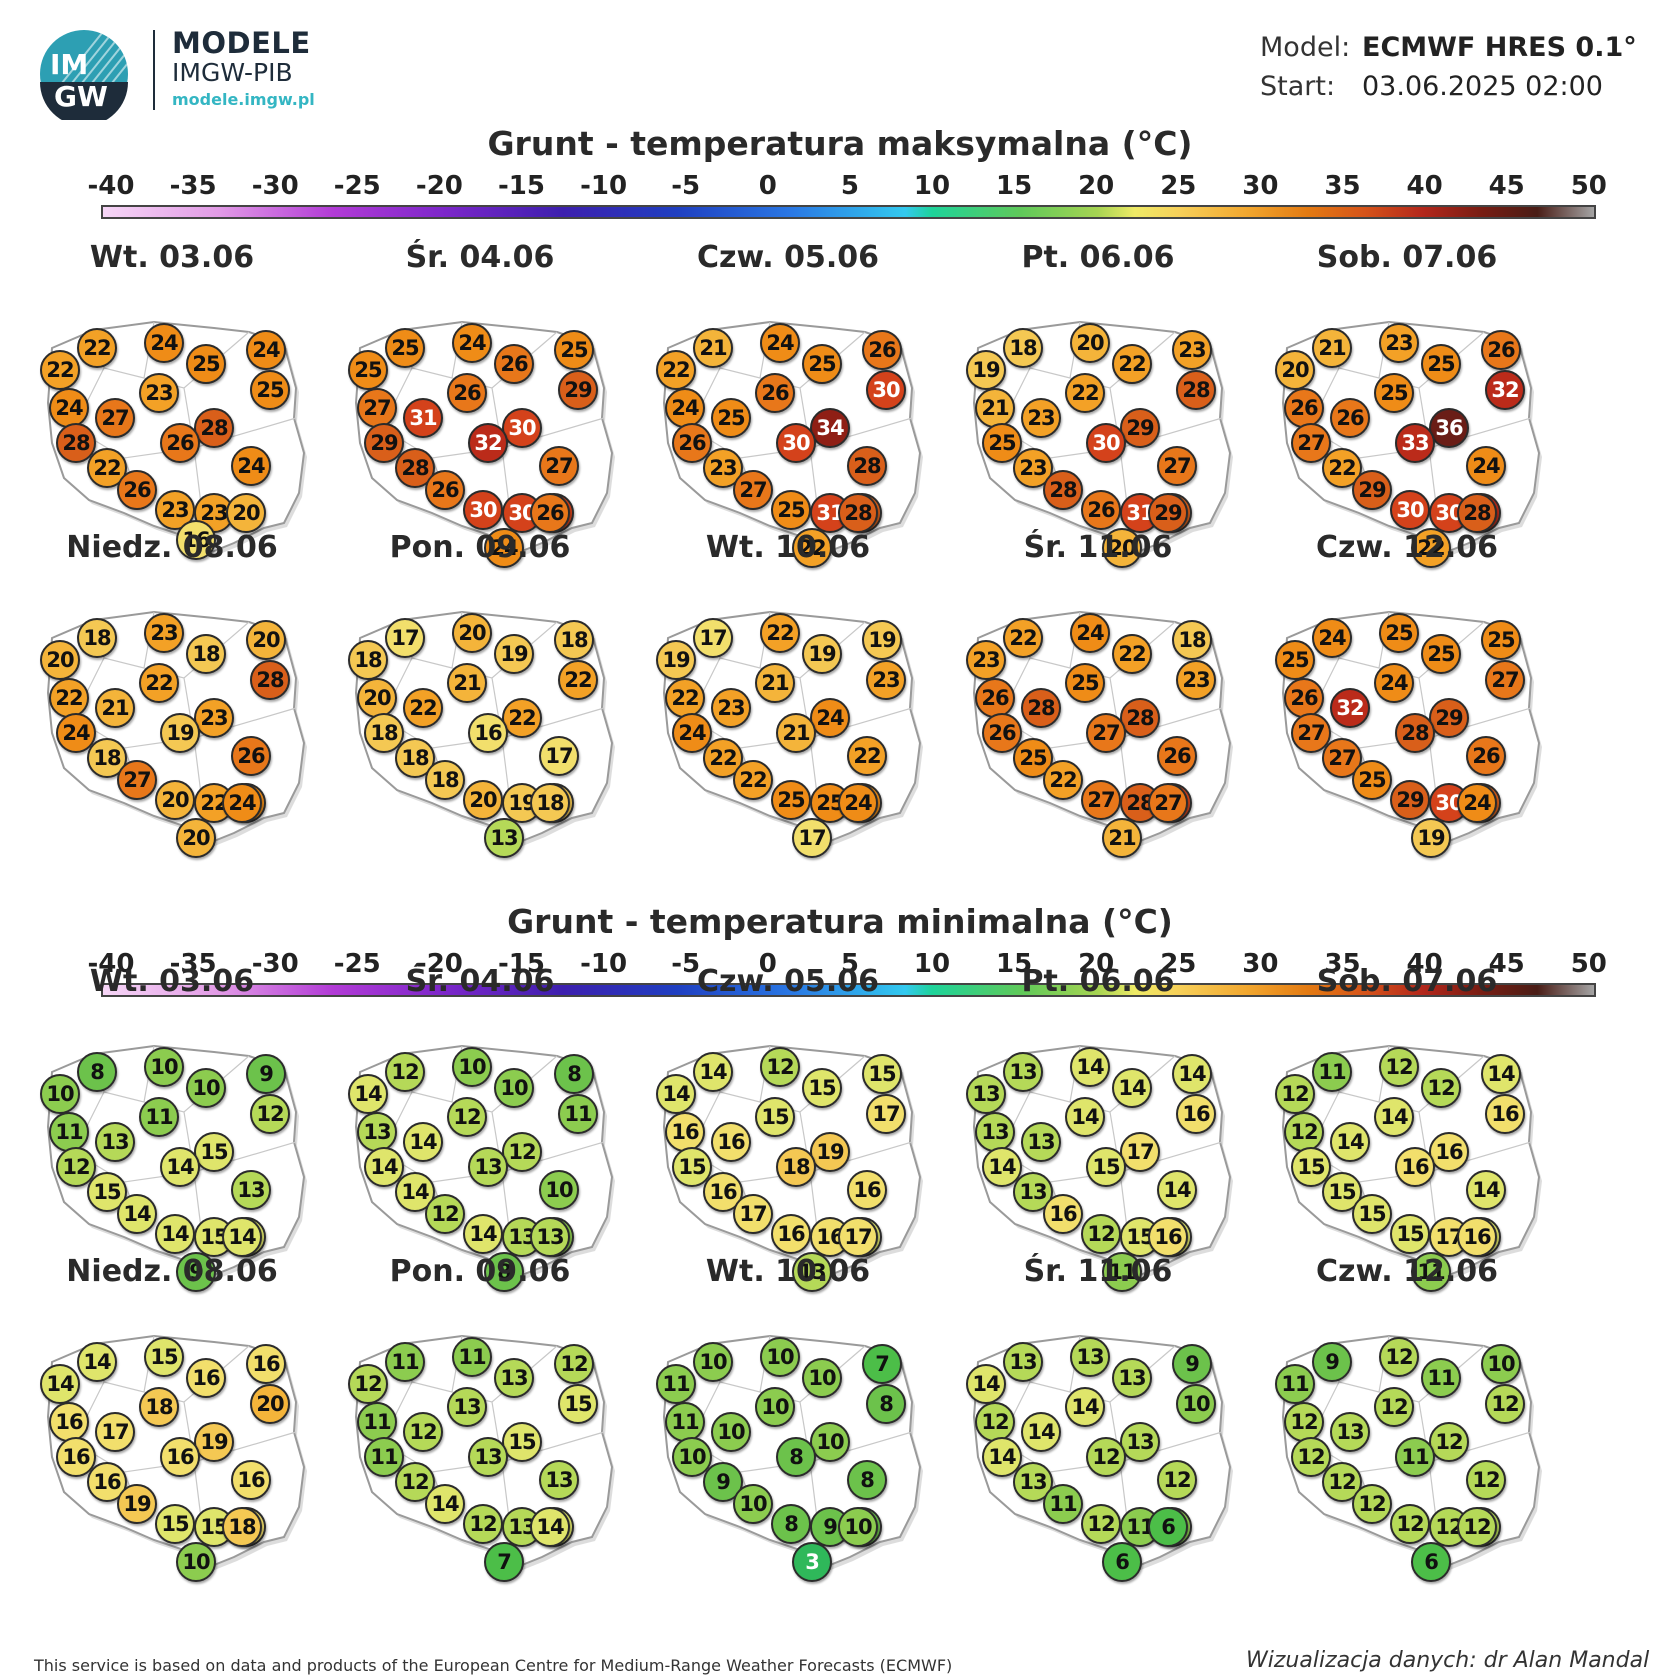 This screenshot has height=1680, width=1680. I want to click on station-value: 7, so click(504, 1562).